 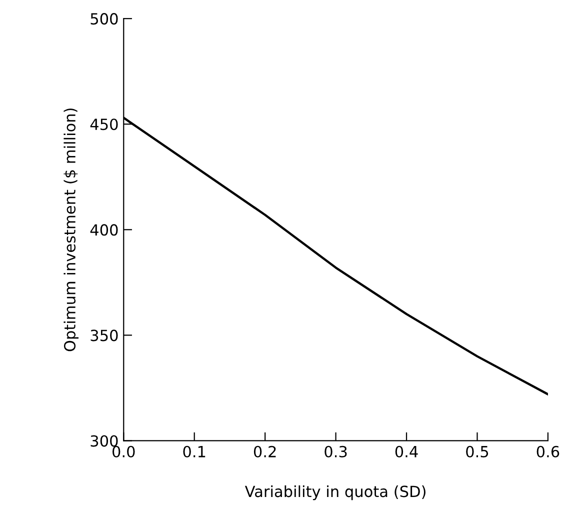 I want to click on x-tick-label: 0.6, so click(x=548, y=452).